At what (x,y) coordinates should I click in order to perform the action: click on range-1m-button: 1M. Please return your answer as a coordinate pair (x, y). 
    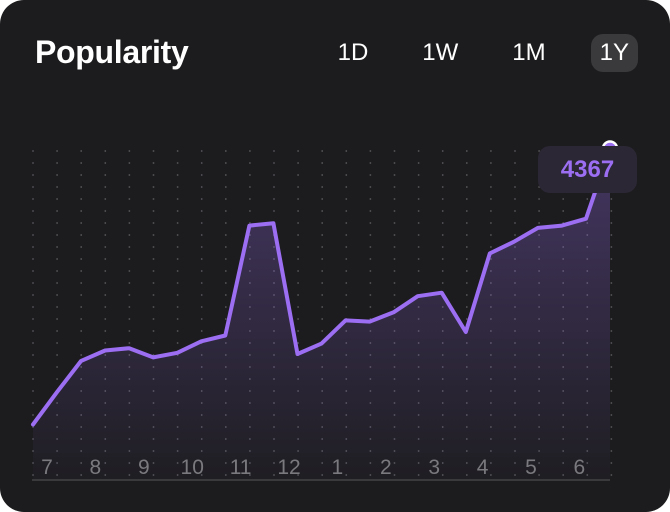
    Looking at the image, I should click on (528, 53).